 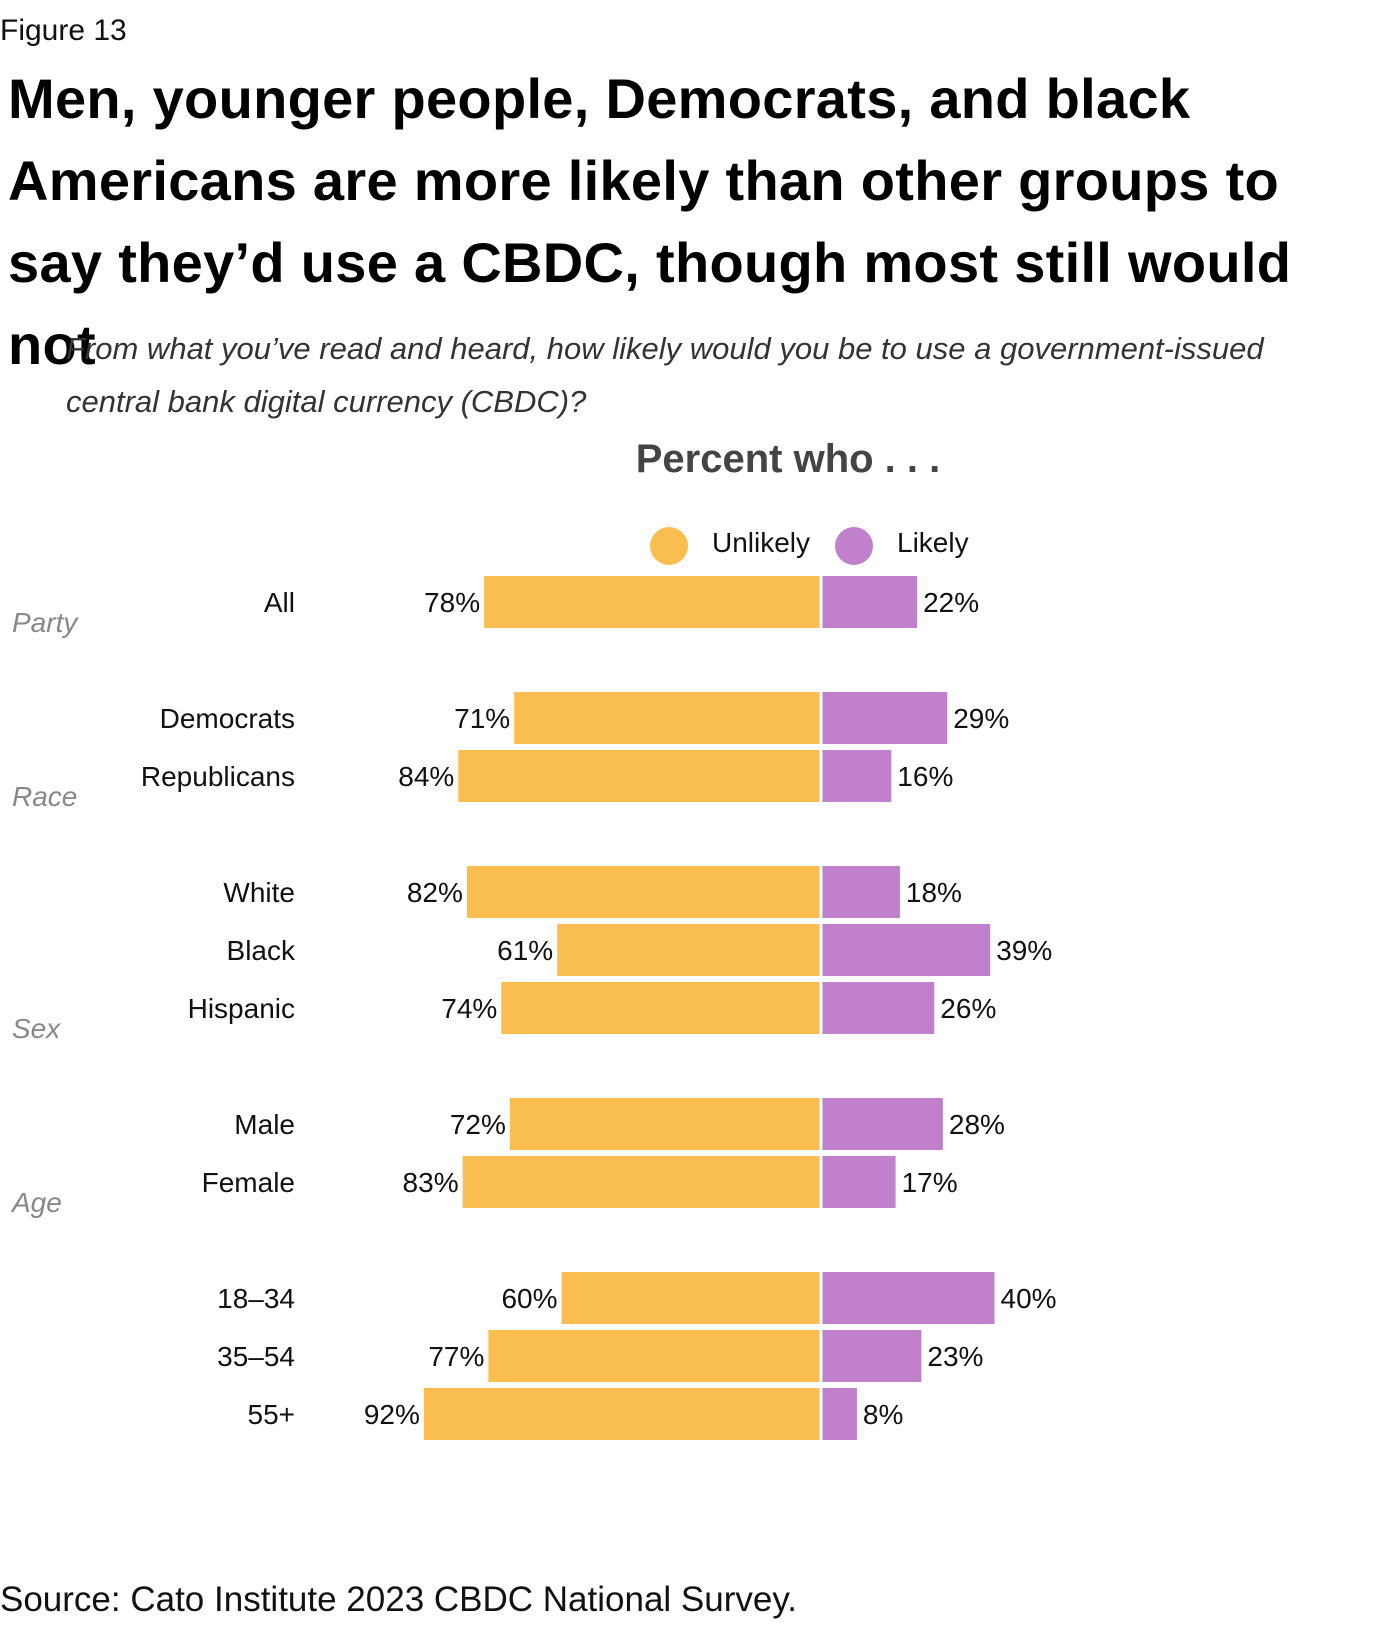 I want to click on value-label-likely: 22%, so click(x=951, y=602).